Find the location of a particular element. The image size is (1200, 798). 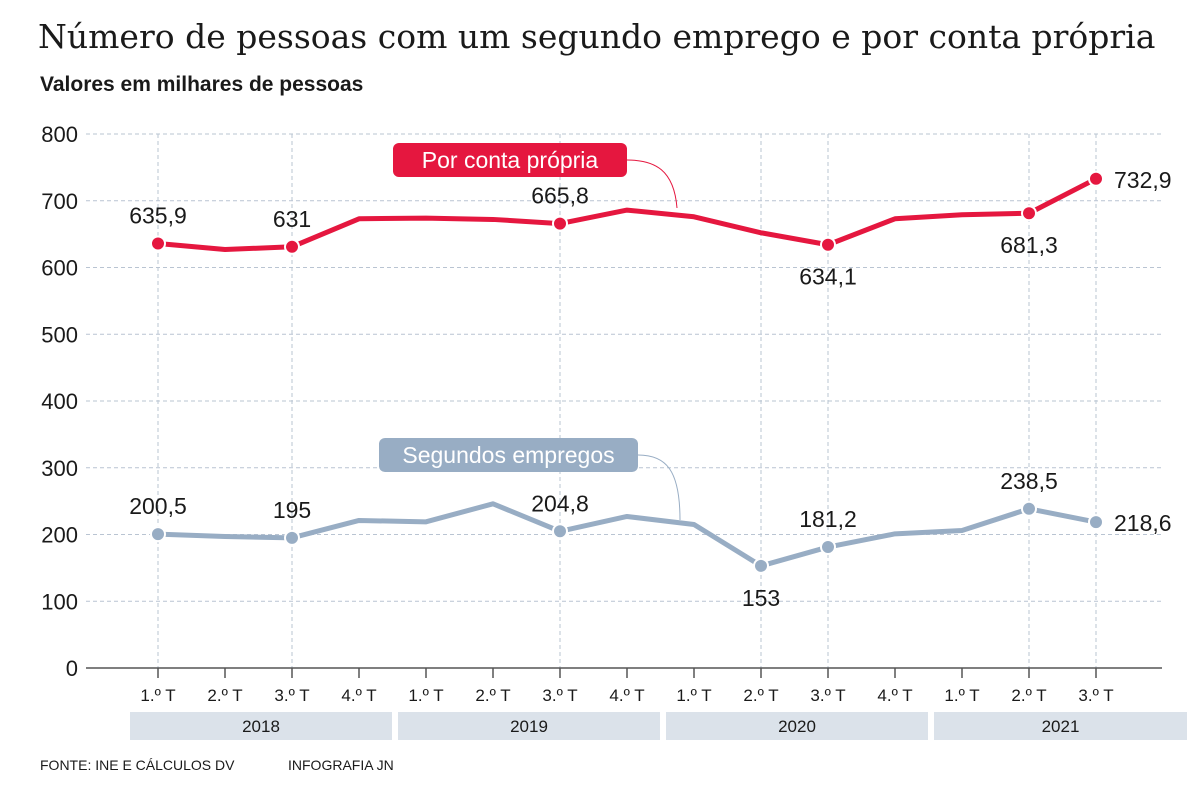

data-label: 732,9 is located at coordinates (1143, 180).